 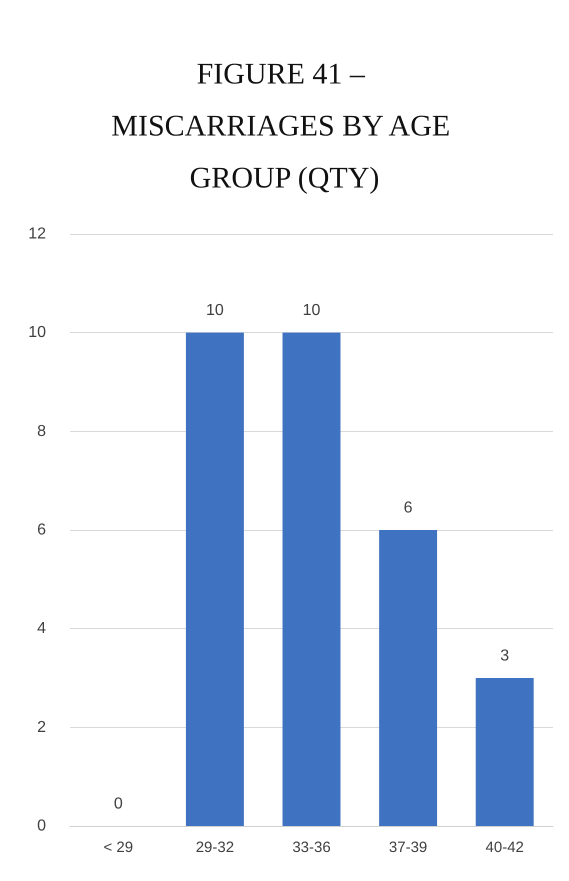 What do you see at coordinates (118, 804) in the screenshot?
I see `data-label: 0` at bounding box center [118, 804].